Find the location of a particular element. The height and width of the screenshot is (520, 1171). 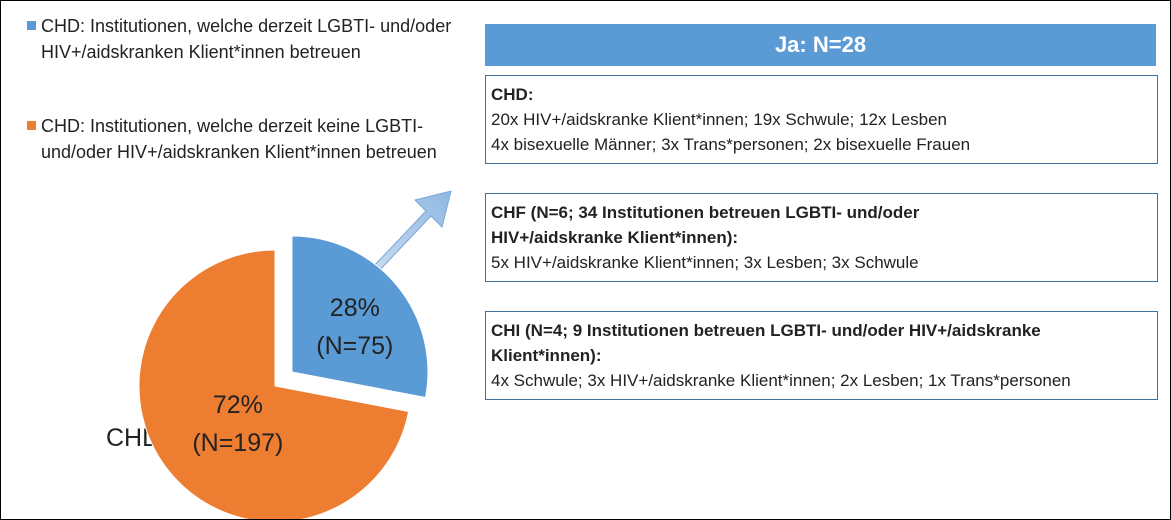

value-label: 28% is located at coordinates (355, 308).